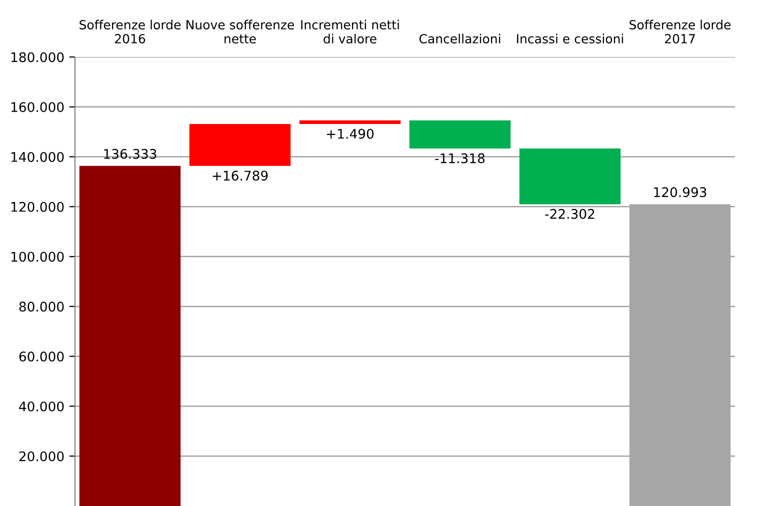  I want to click on data-label: 120.993, so click(680, 192).